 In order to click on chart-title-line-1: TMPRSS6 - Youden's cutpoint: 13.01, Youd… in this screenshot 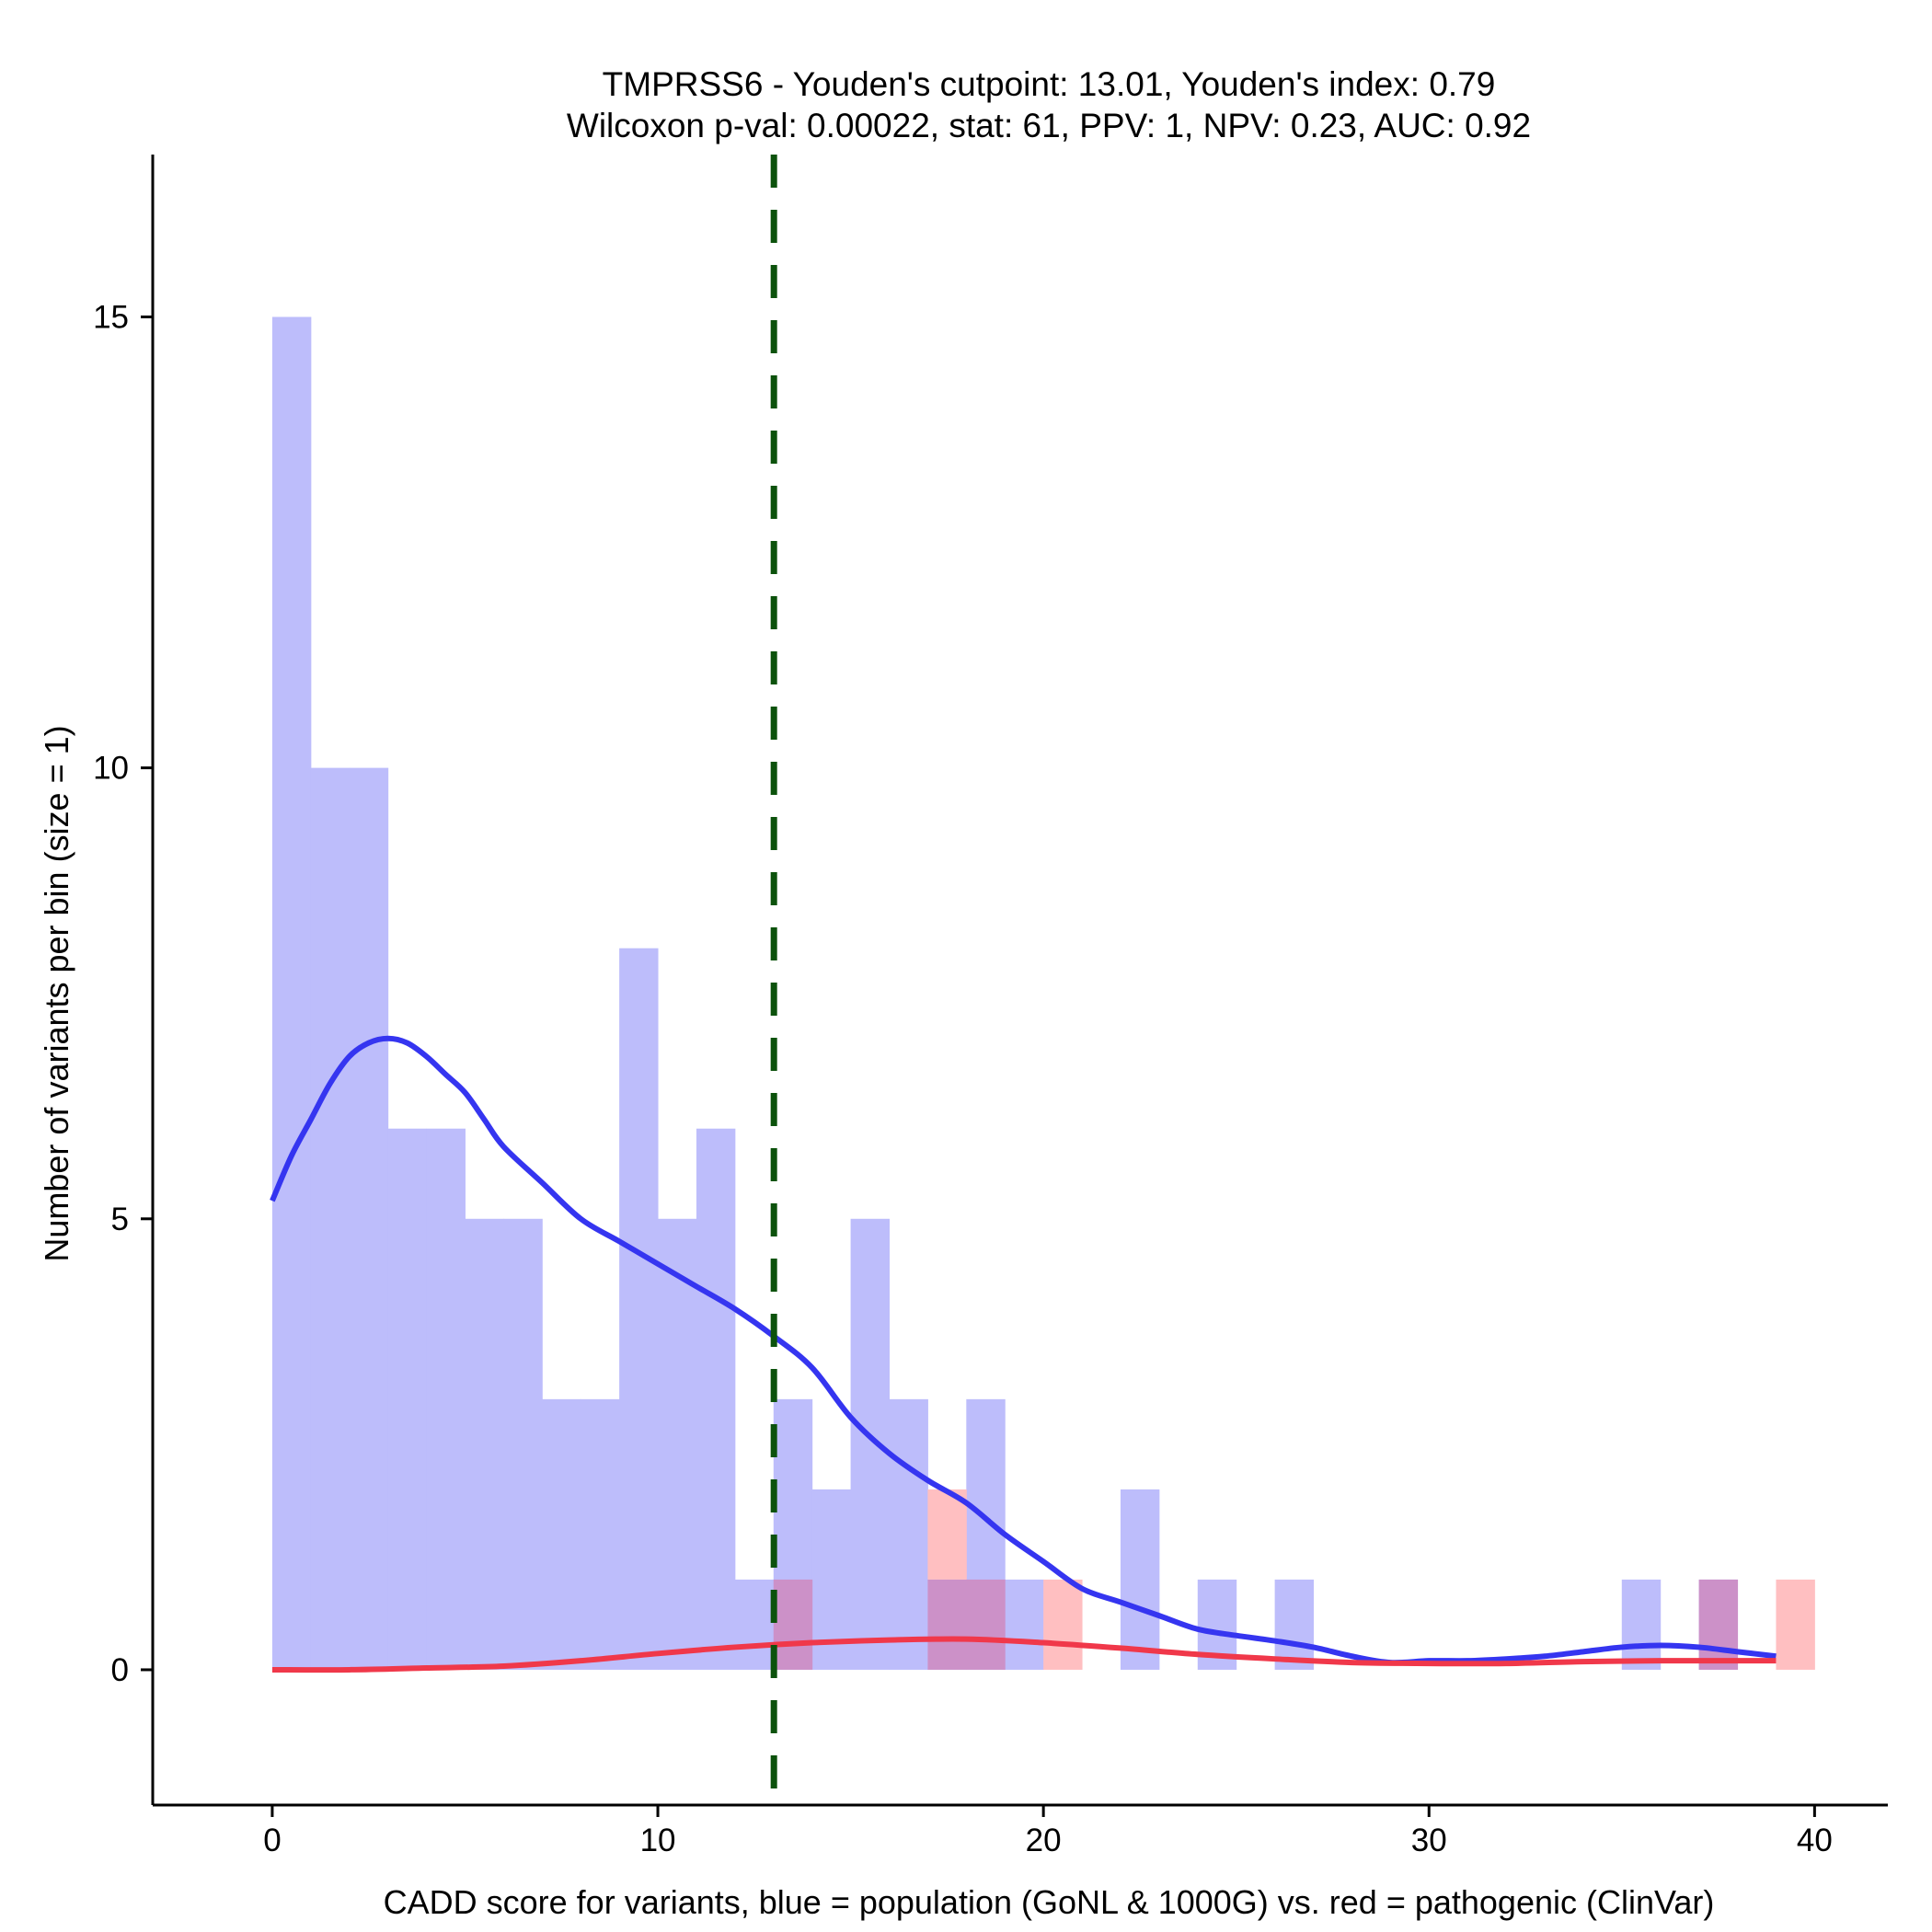, I will do `click(1049, 84)`.